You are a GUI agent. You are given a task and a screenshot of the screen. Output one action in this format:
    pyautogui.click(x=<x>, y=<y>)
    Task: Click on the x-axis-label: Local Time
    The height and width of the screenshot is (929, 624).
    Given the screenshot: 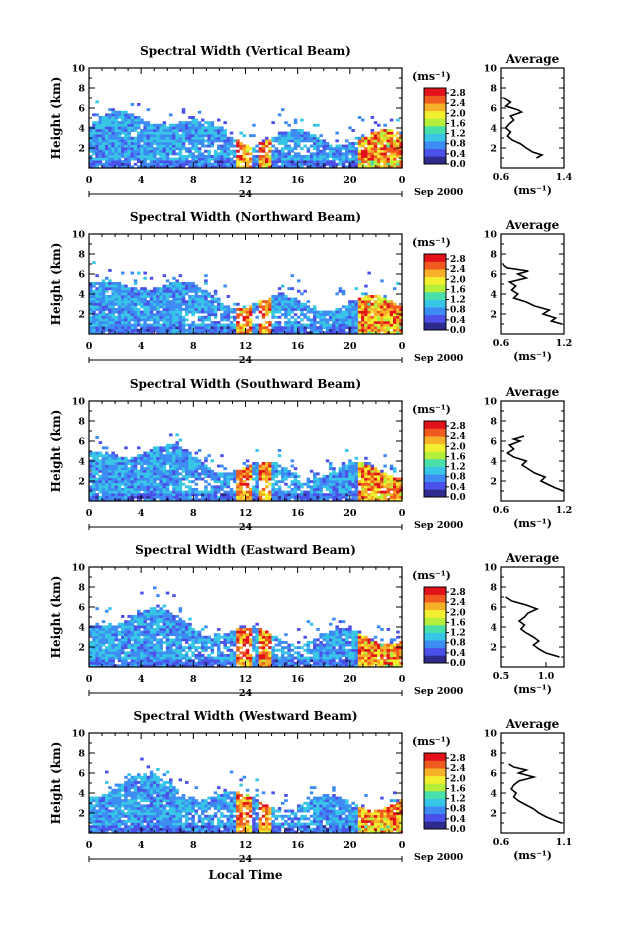 What is the action you would take?
    pyautogui.click(x=245, y=875)
    